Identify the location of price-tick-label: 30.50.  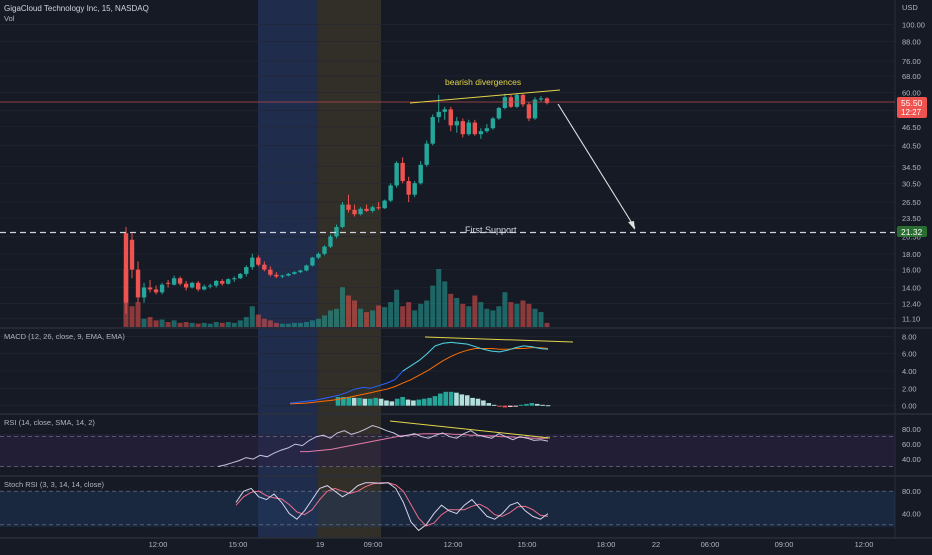
(911, 183).